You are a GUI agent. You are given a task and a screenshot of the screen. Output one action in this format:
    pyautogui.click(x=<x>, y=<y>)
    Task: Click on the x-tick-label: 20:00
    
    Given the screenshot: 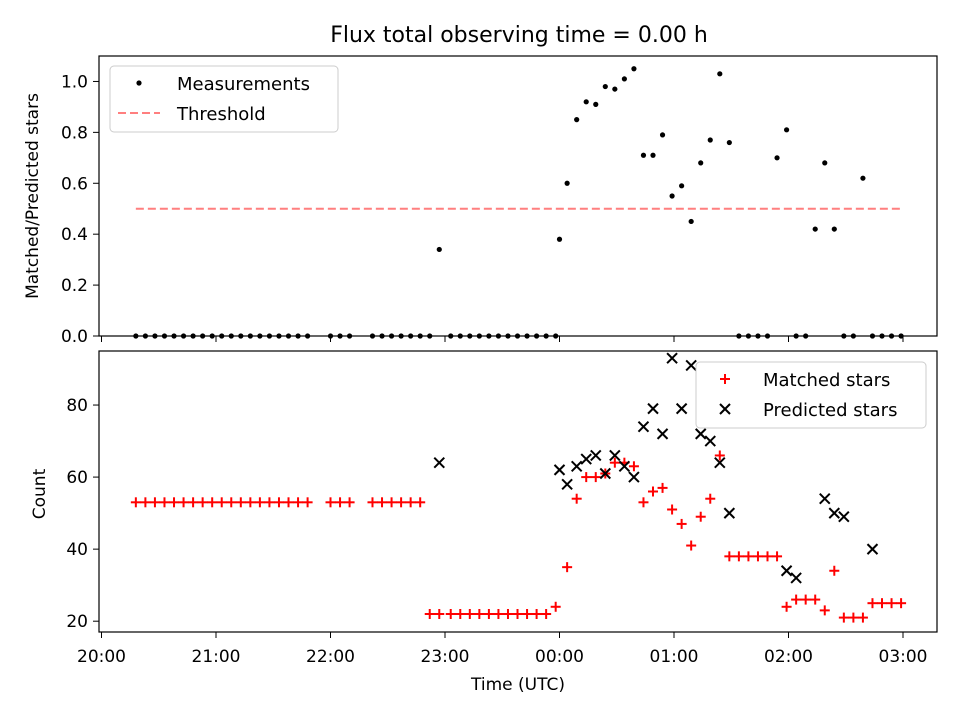 What is the action you would take?
    pyautogui.click(x=101, y=657)
    